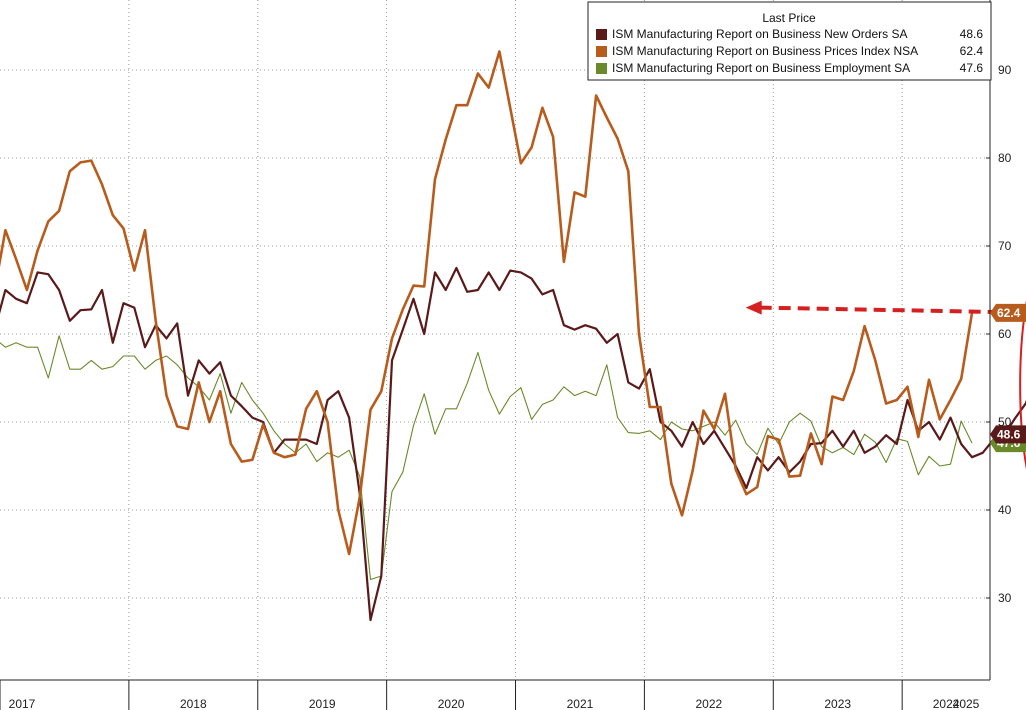  What do you see at coordinates (972, 34) in the screenshot?
I see `legend-series-last: 48.6` at bounding box center [972, 34].